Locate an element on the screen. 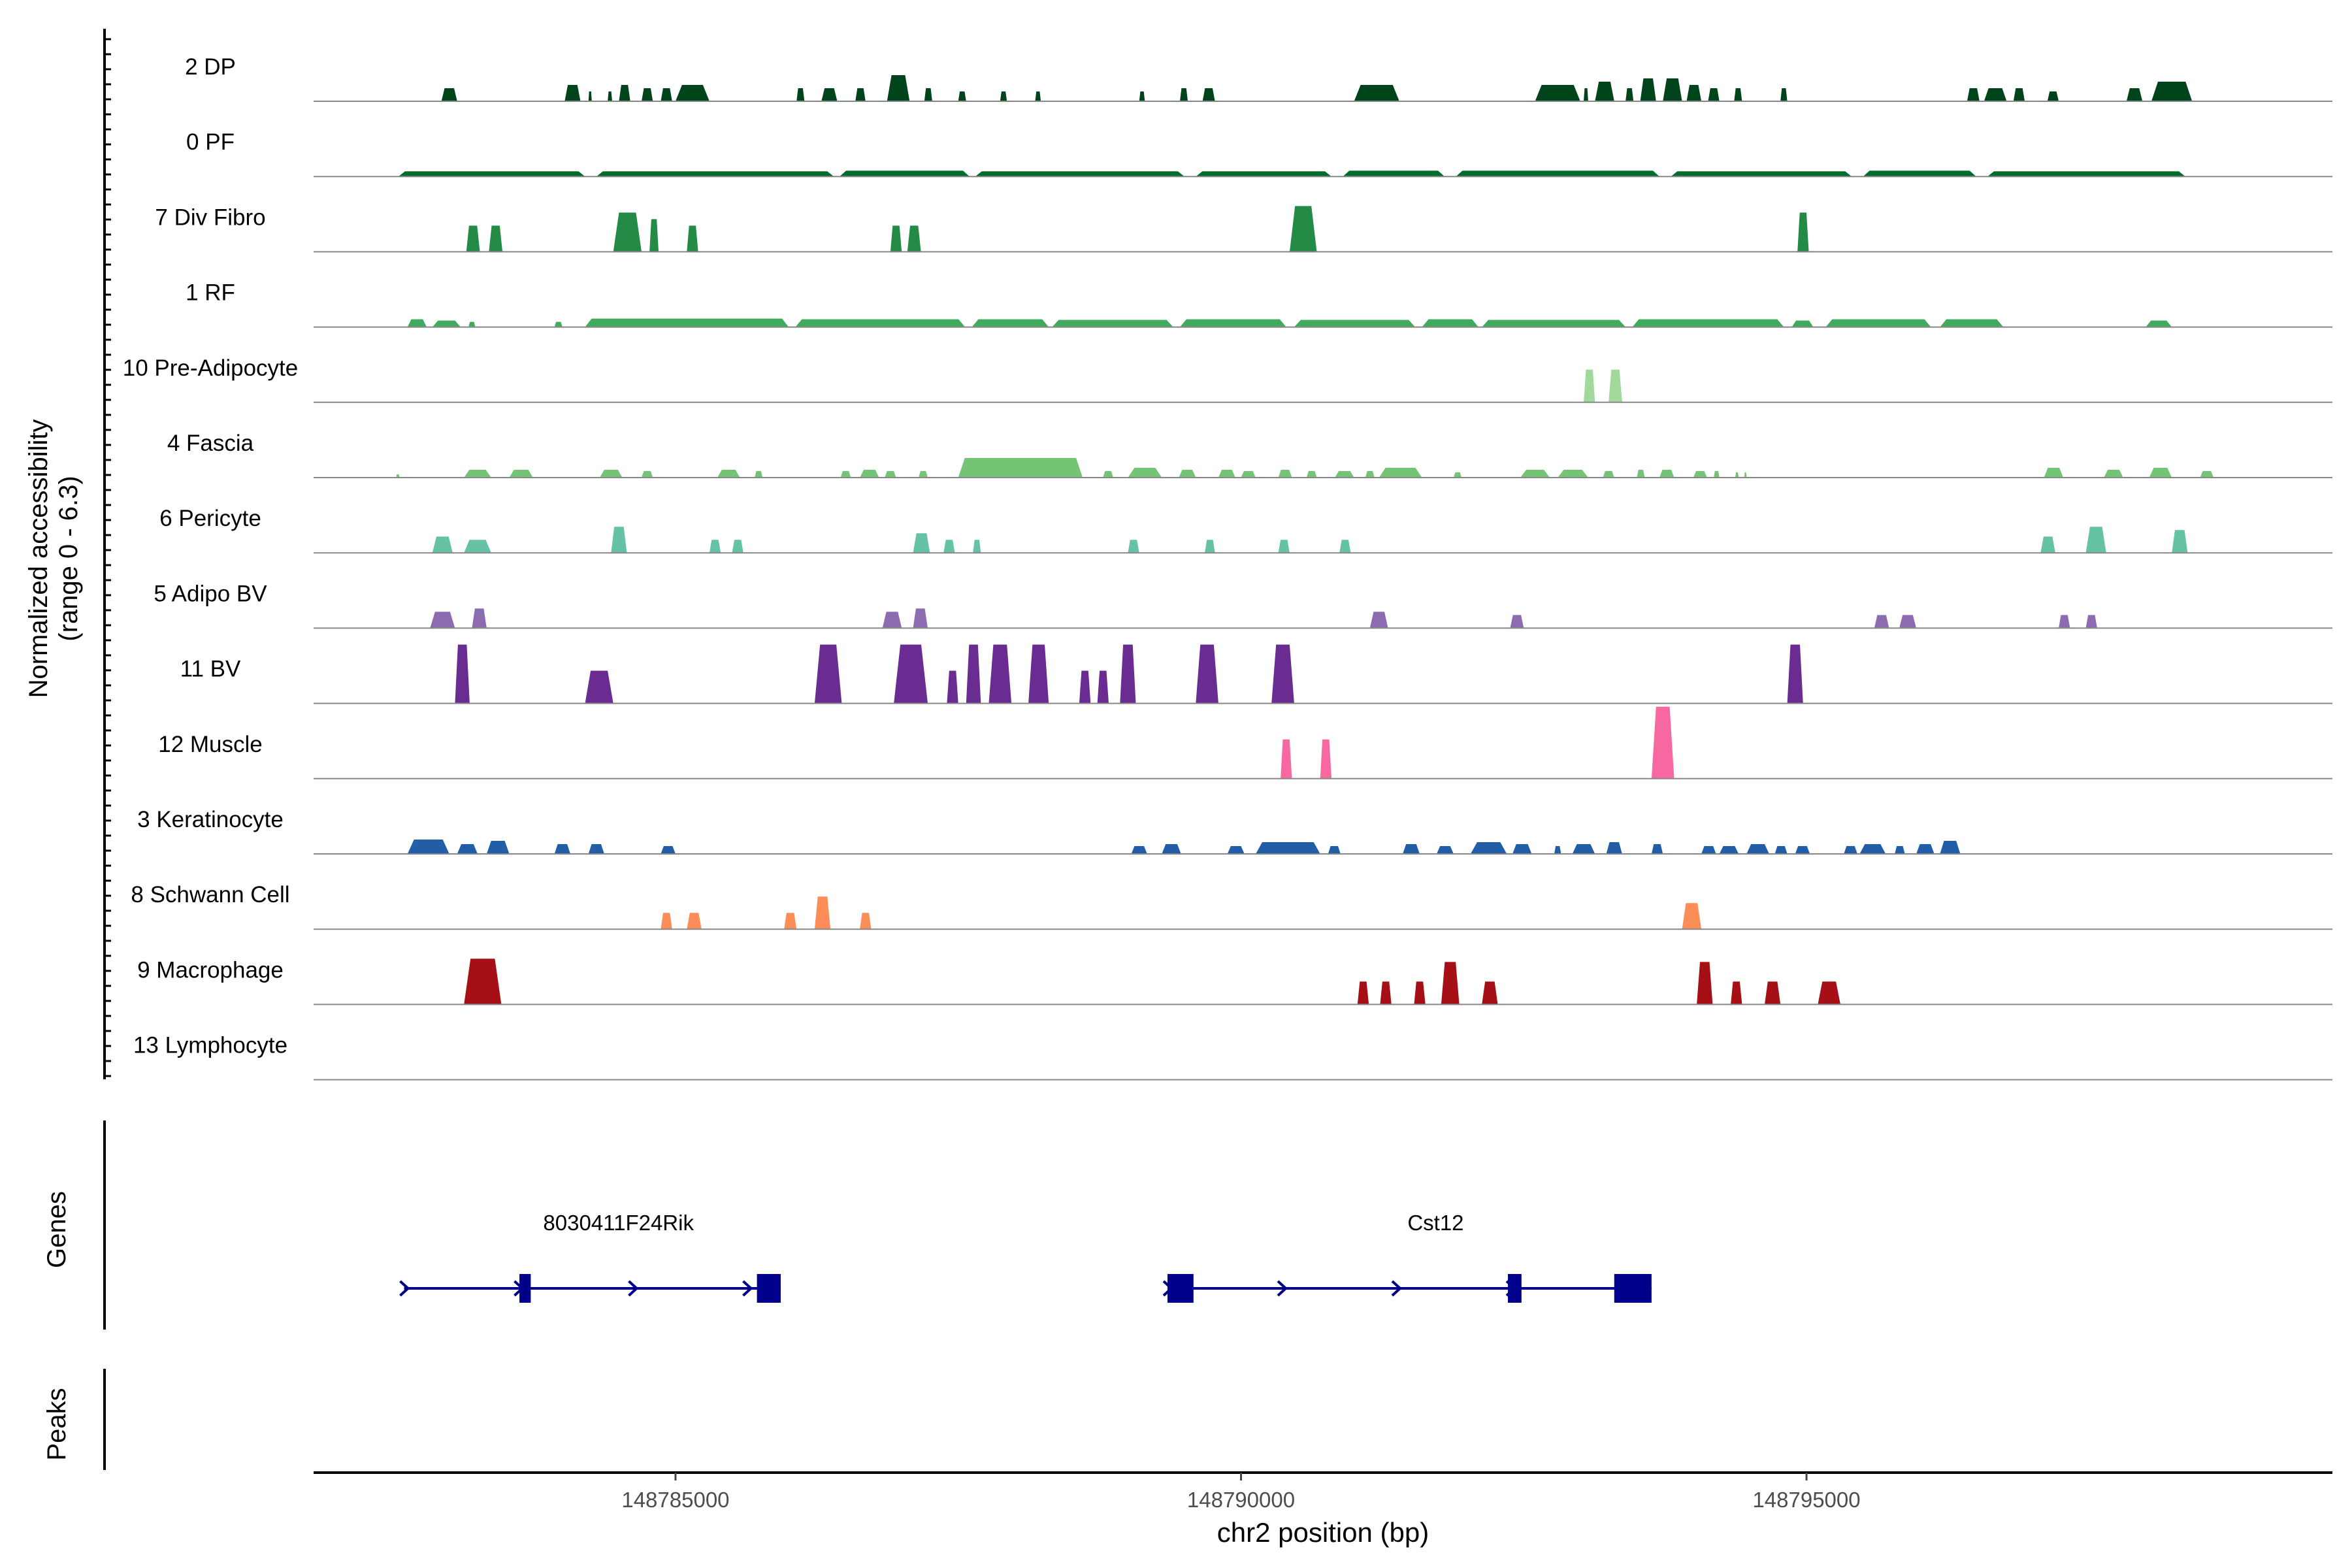  track-0-pf: 0 PF is located at coordinates (1259, 153).